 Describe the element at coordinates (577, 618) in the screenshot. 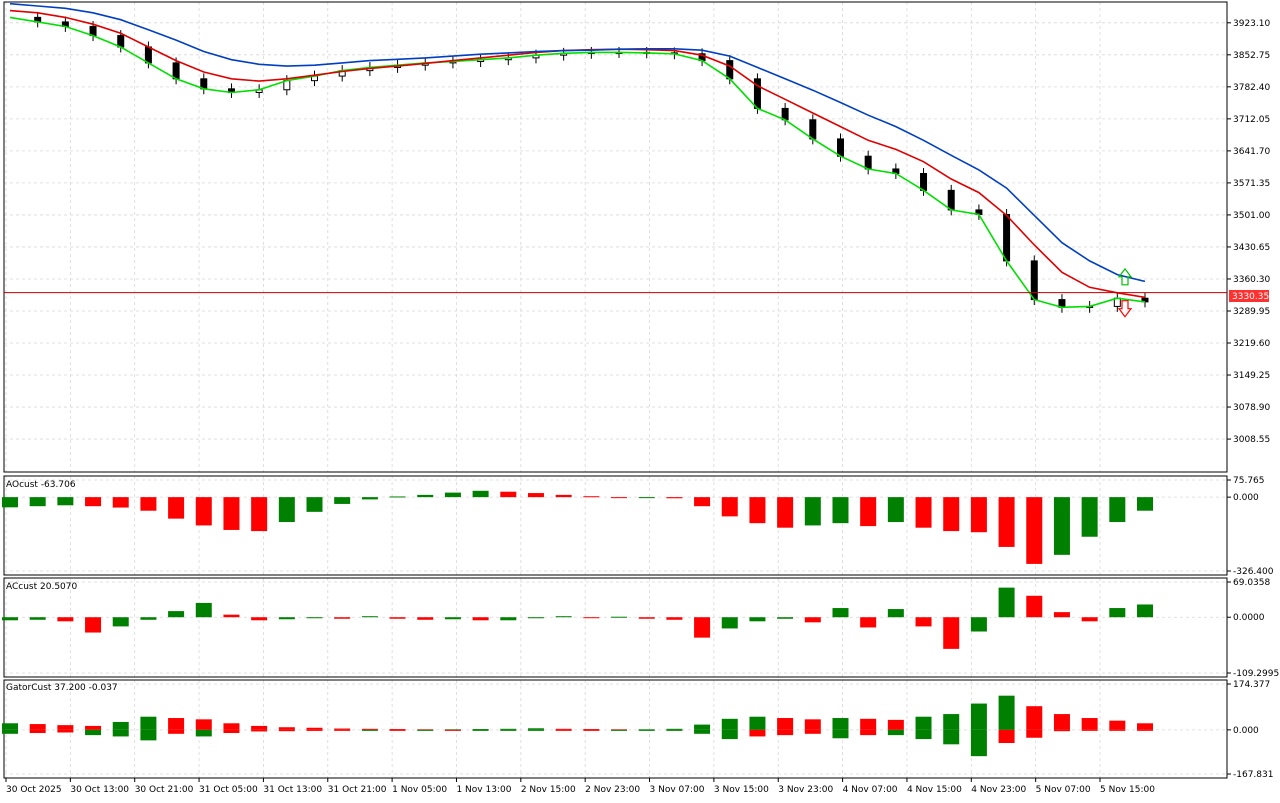

I see `ac-panel` at that location.